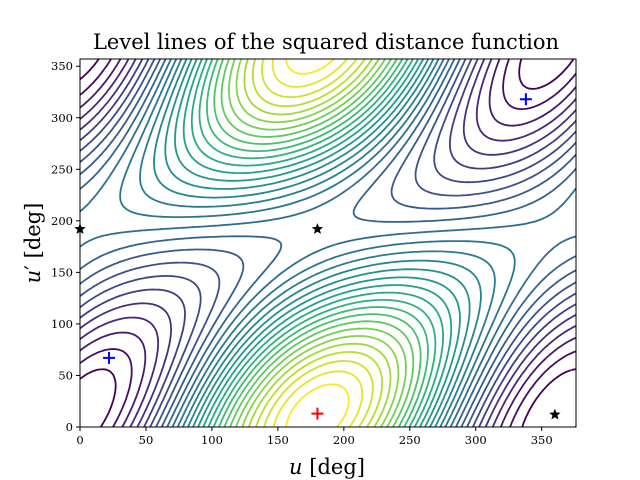  I want to click on y-tick-label: 300, so click(62, 118).